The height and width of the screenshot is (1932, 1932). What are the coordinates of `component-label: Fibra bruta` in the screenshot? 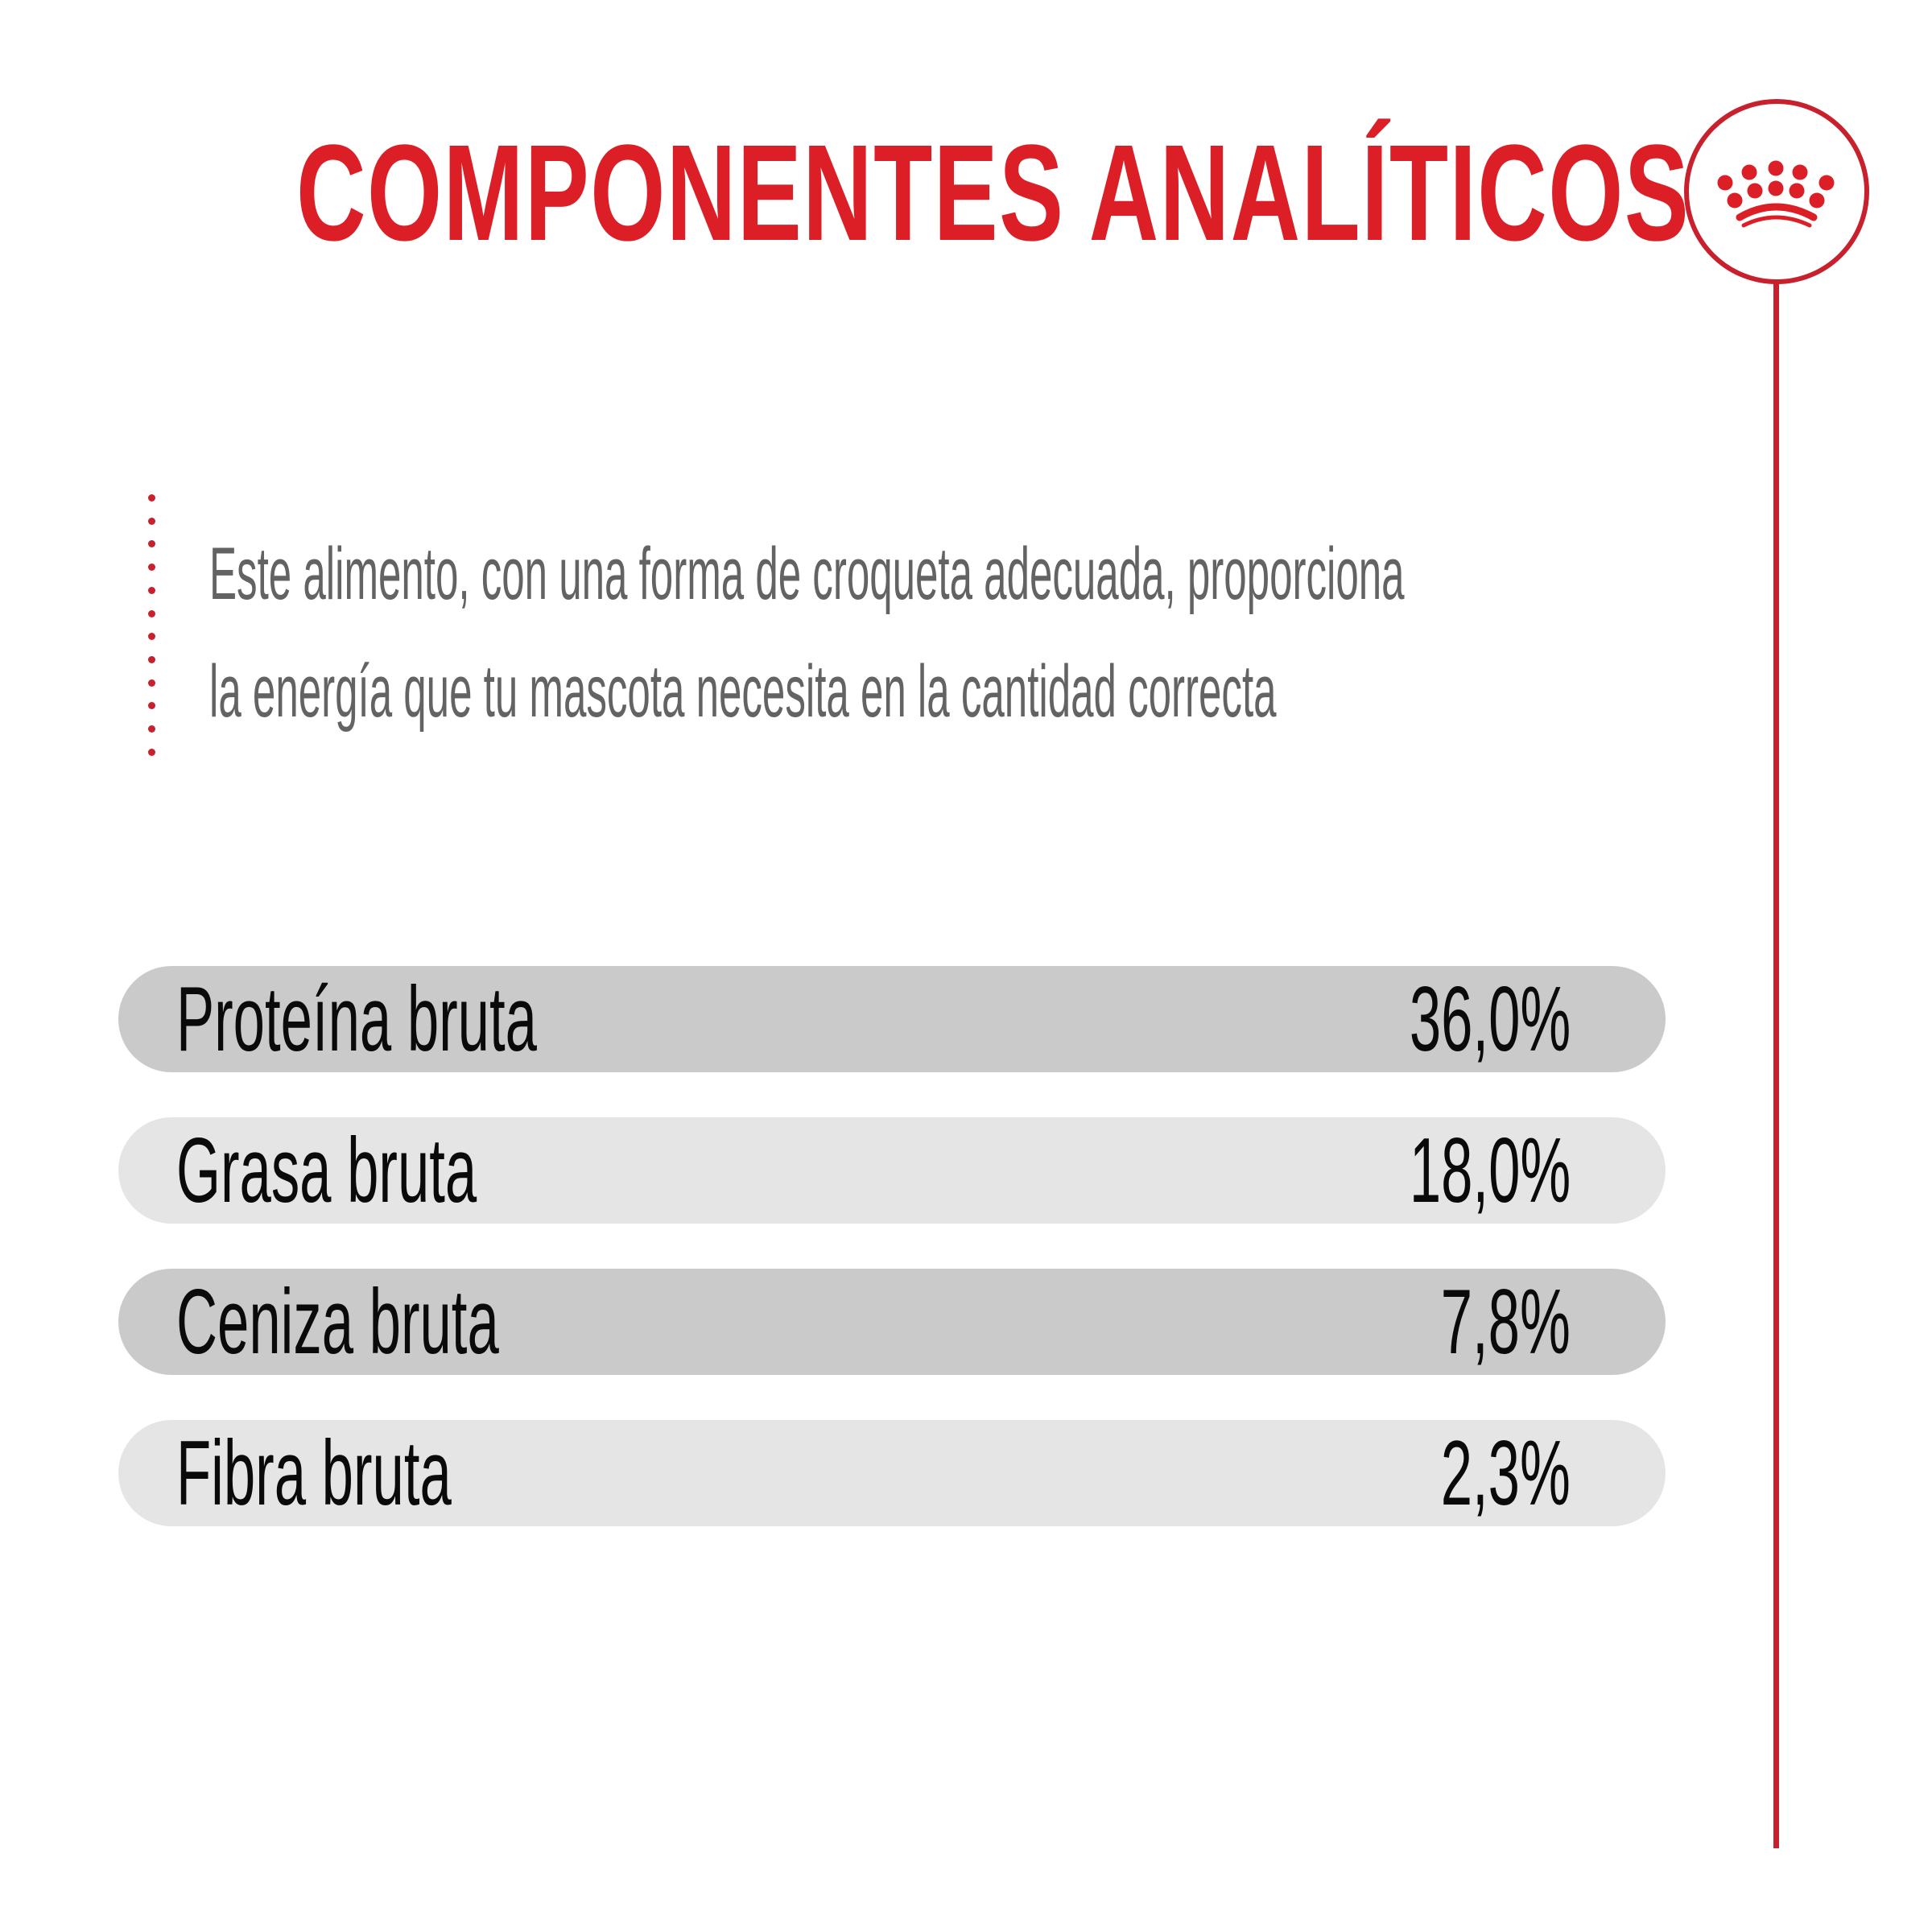 It's located at (314, 1473).